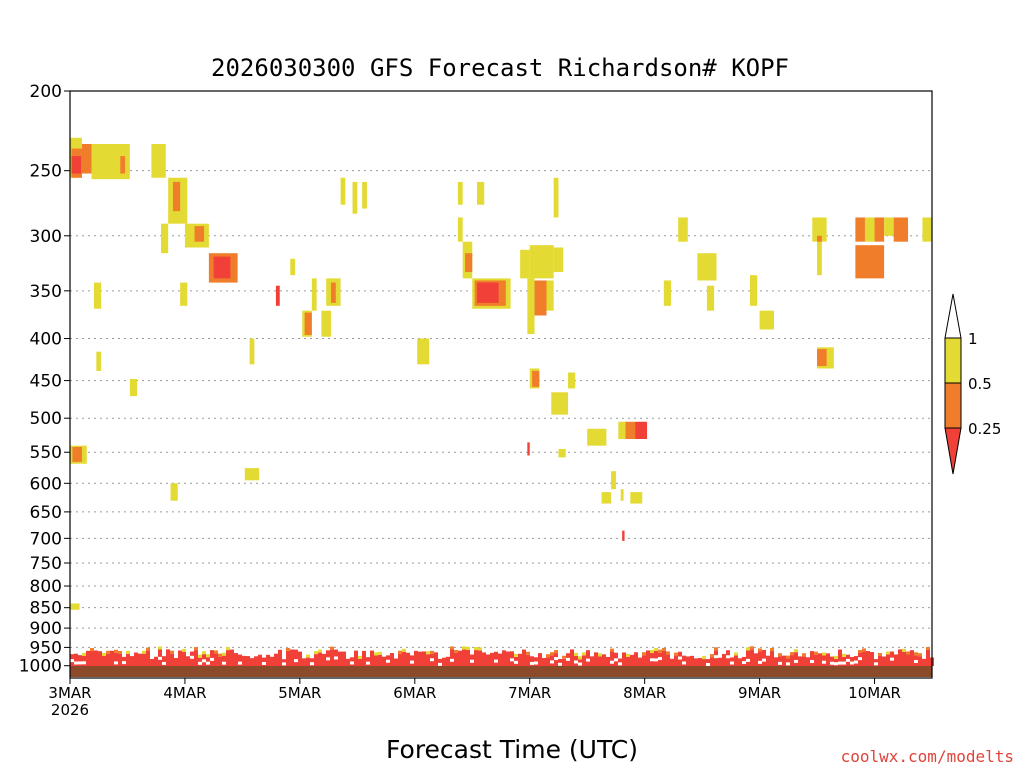 The image size is (1024, 768). I want to click on ground-strip, so click(501, 671).